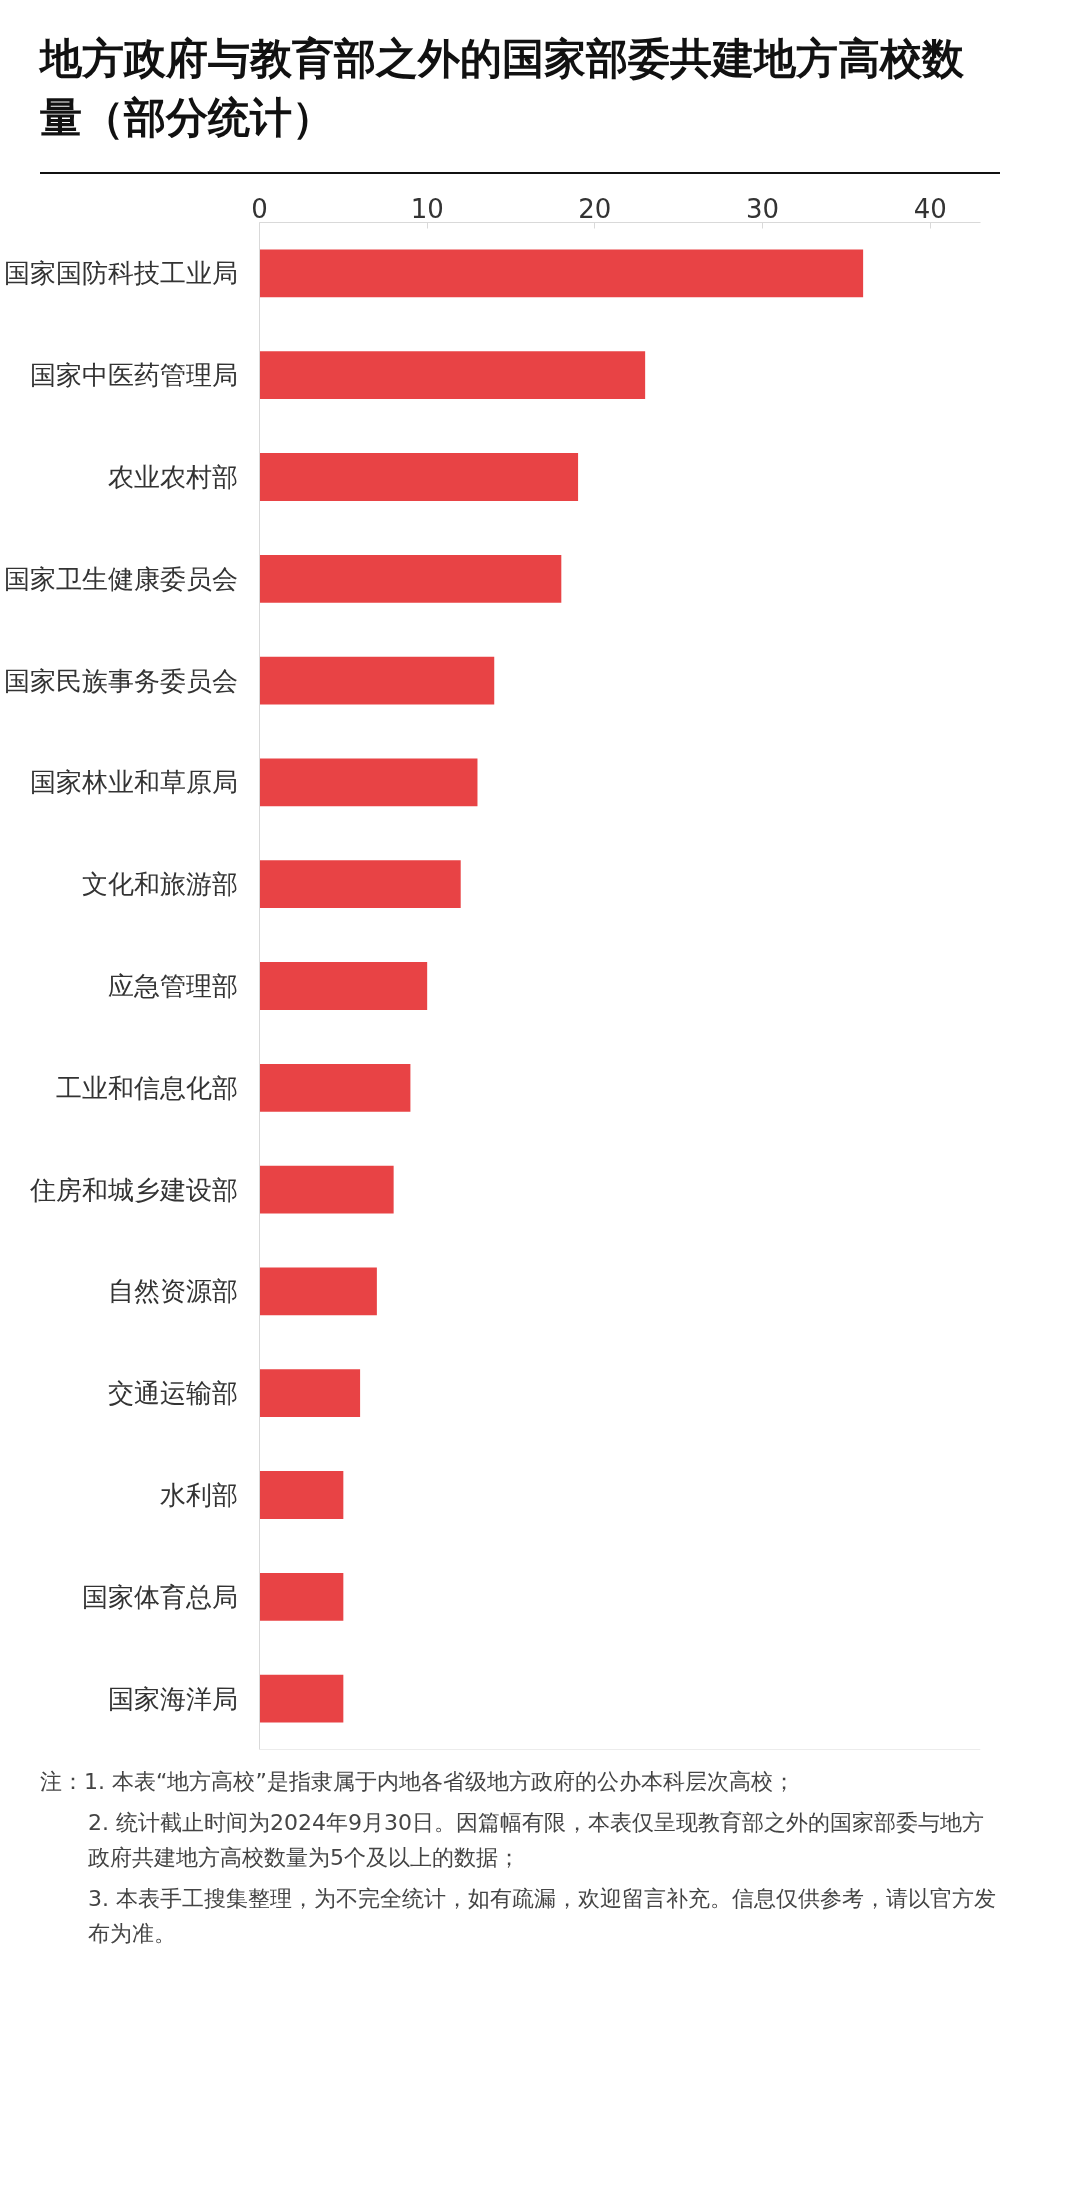 This screenshot has height=2191, width=1080. I want to click on y-tick-label: 应急管理部, so click(172, 985).